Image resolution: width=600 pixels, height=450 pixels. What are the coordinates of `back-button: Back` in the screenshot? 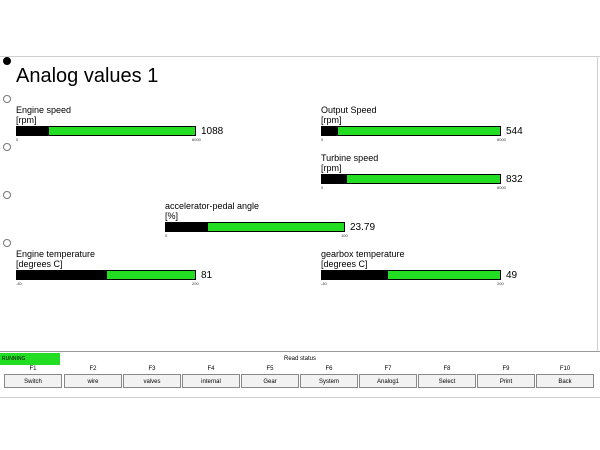 It's located at (565, 381).